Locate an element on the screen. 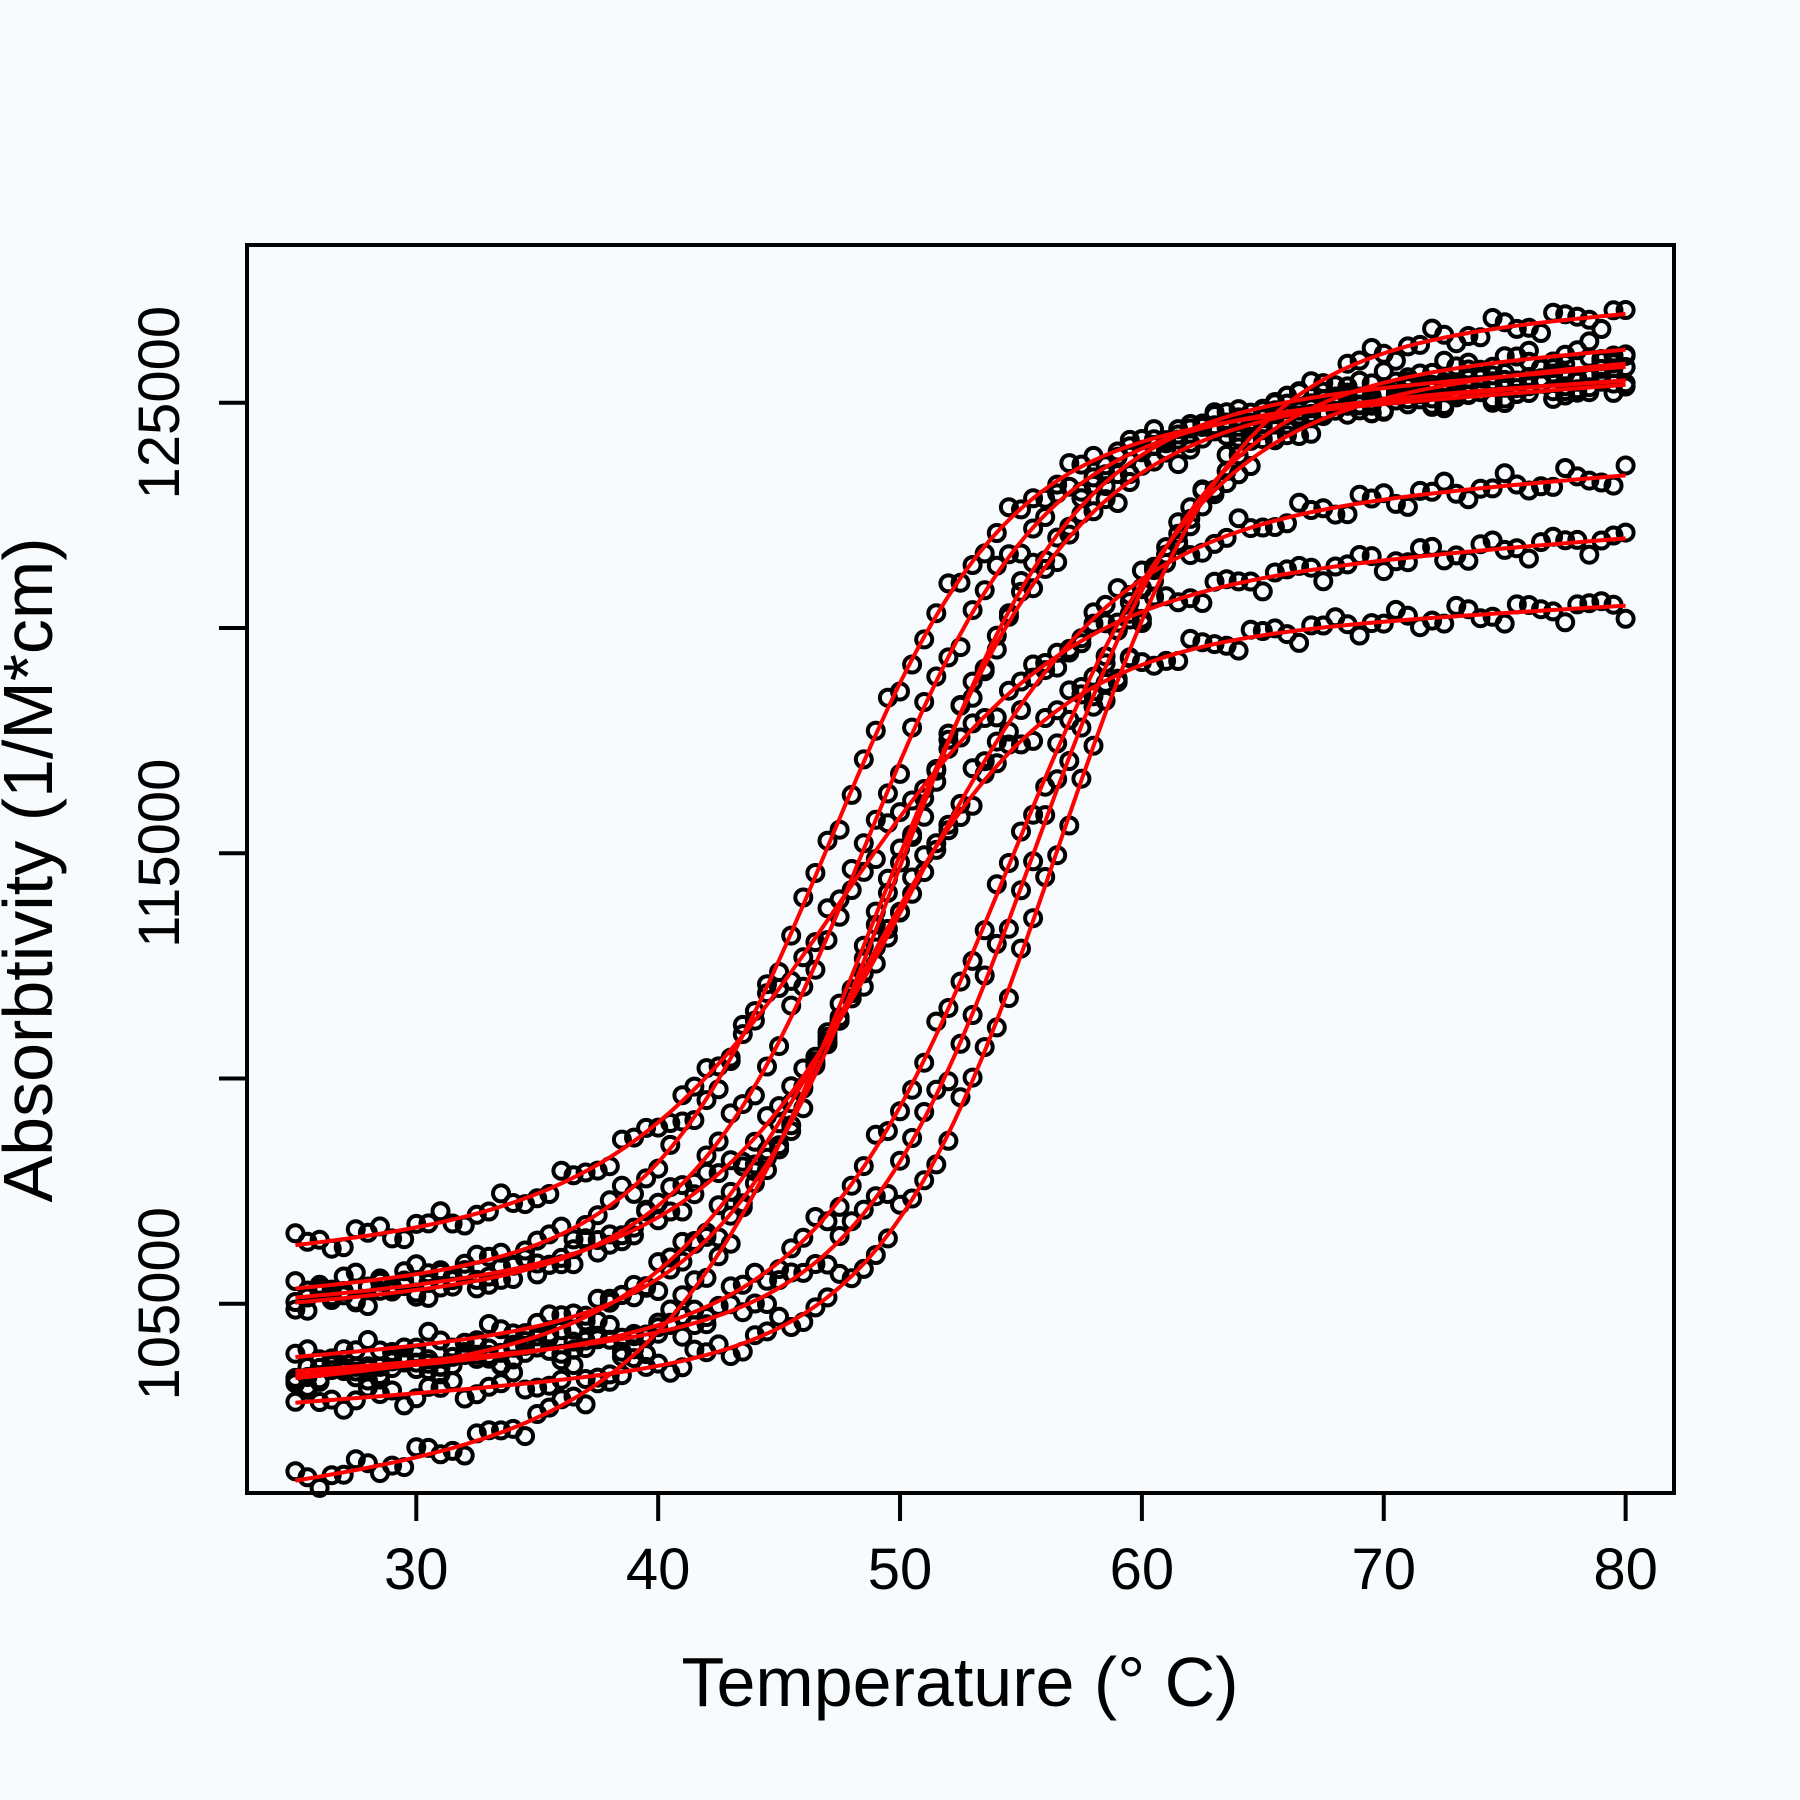 The height and width of the screenshot is (1800, 1800). x-tick-label: 30 is located at coordinates (416, 1569).